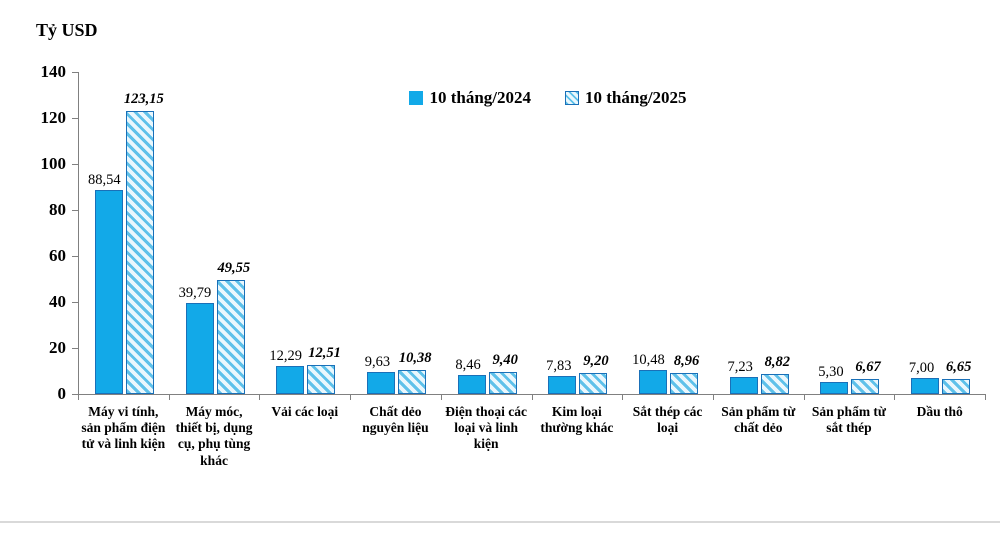 This screenshot has width=1000, height=537. I want to click on bar-value-label: 5,30, so click(831, 371).